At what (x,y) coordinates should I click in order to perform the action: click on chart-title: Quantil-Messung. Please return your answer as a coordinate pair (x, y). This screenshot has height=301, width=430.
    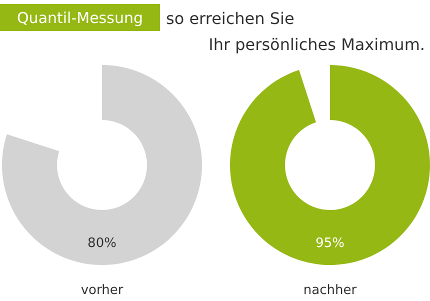
    Looking at the image, I should click on (80, 18).